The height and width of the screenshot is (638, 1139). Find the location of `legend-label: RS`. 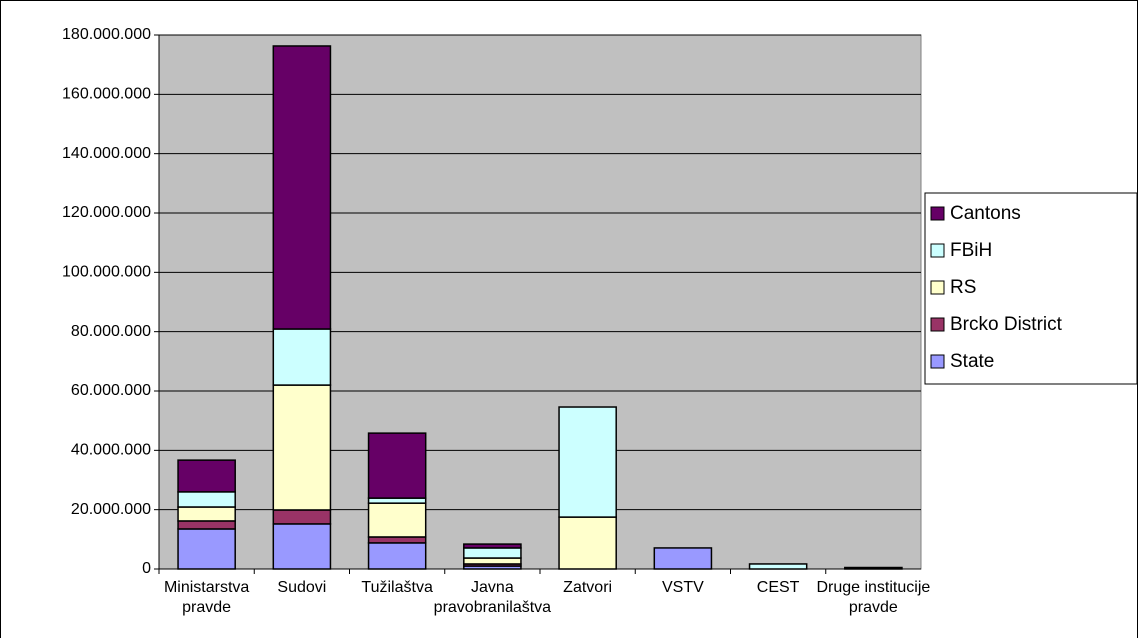

legend-label: RS is located at coordinates (963, 287).